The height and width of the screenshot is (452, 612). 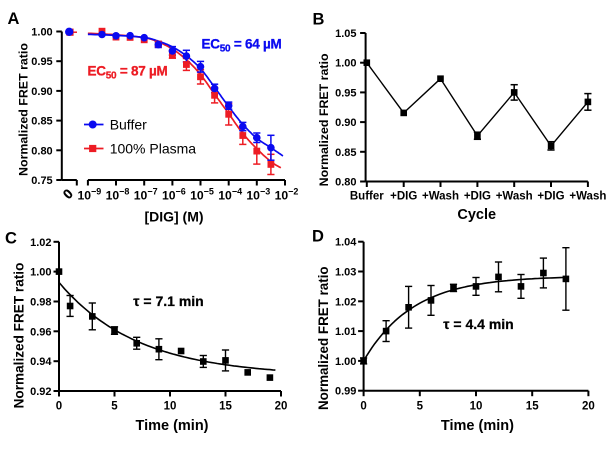 I want to click on svg-text: 1.01, so click(x=345, y=332).